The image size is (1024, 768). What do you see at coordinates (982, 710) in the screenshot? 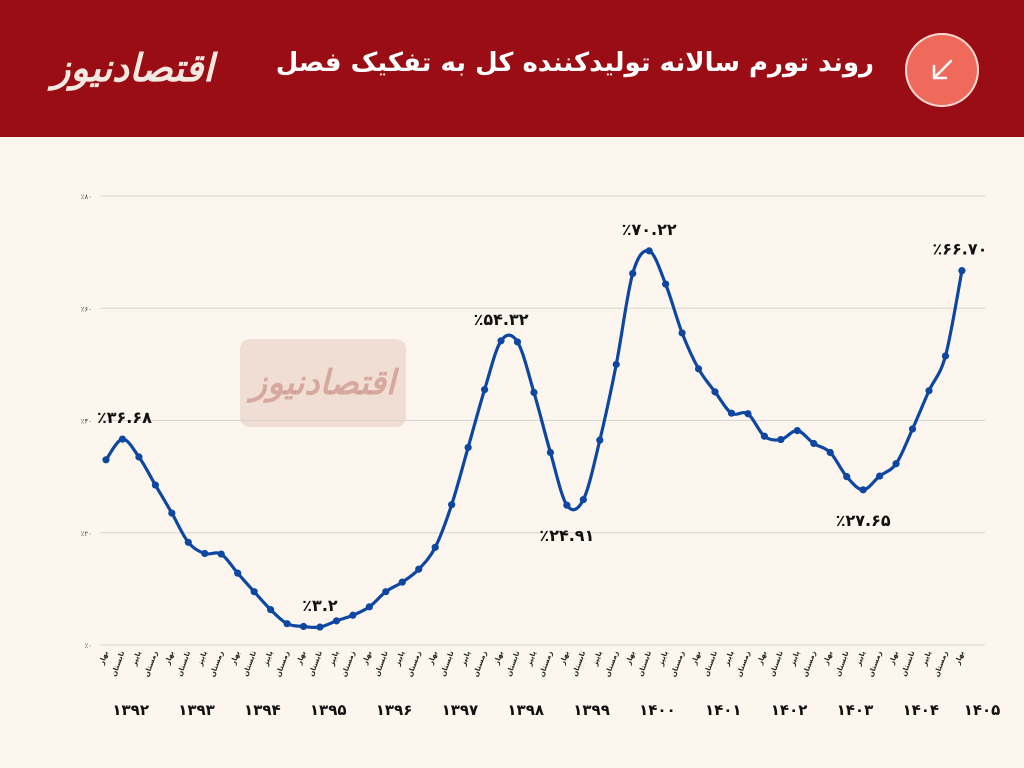
I see `year-label: ۱۴۰۵` at bounding box center [982, 710].